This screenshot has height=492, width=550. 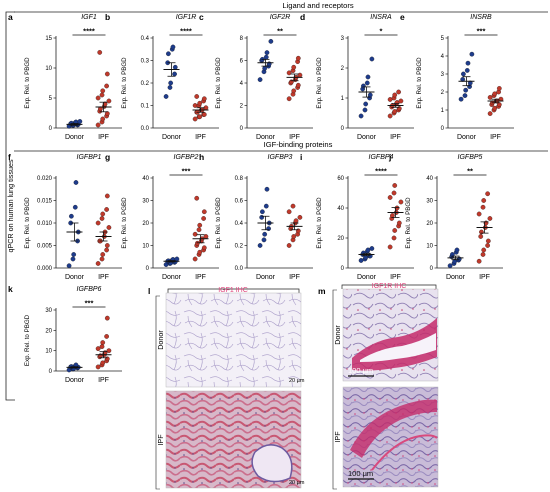 I want to click on panel-letter-j: j, so click(x=389, y=157).